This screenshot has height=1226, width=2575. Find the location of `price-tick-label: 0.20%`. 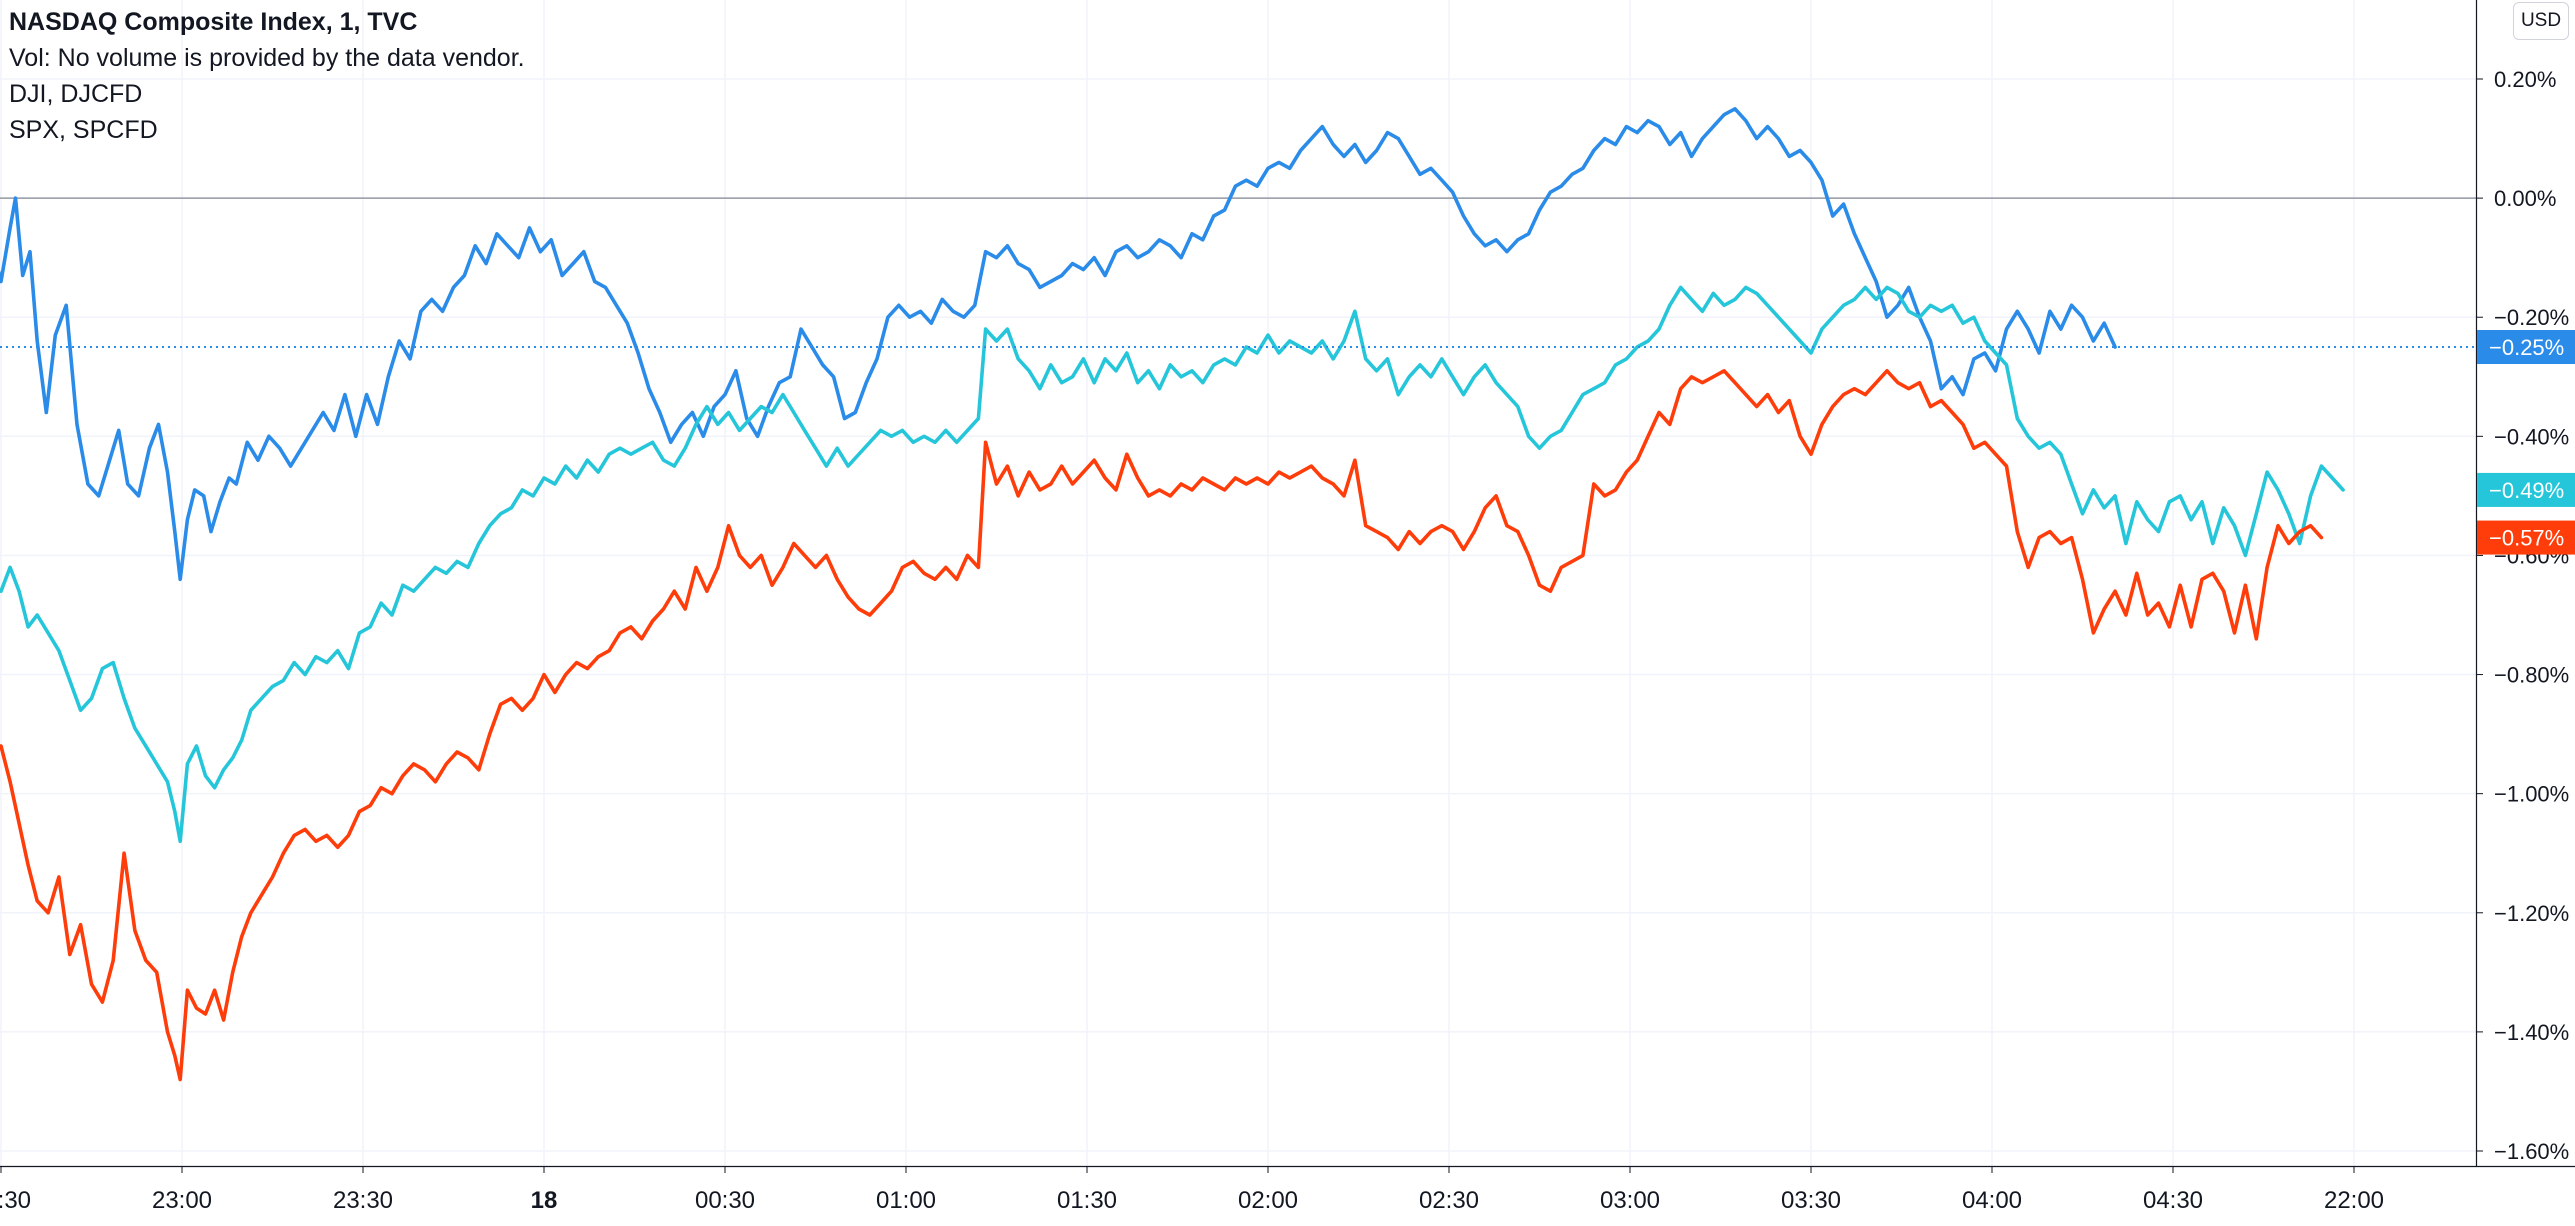

price-tick-label: 0.20% is located at coordinates (2525, 79).